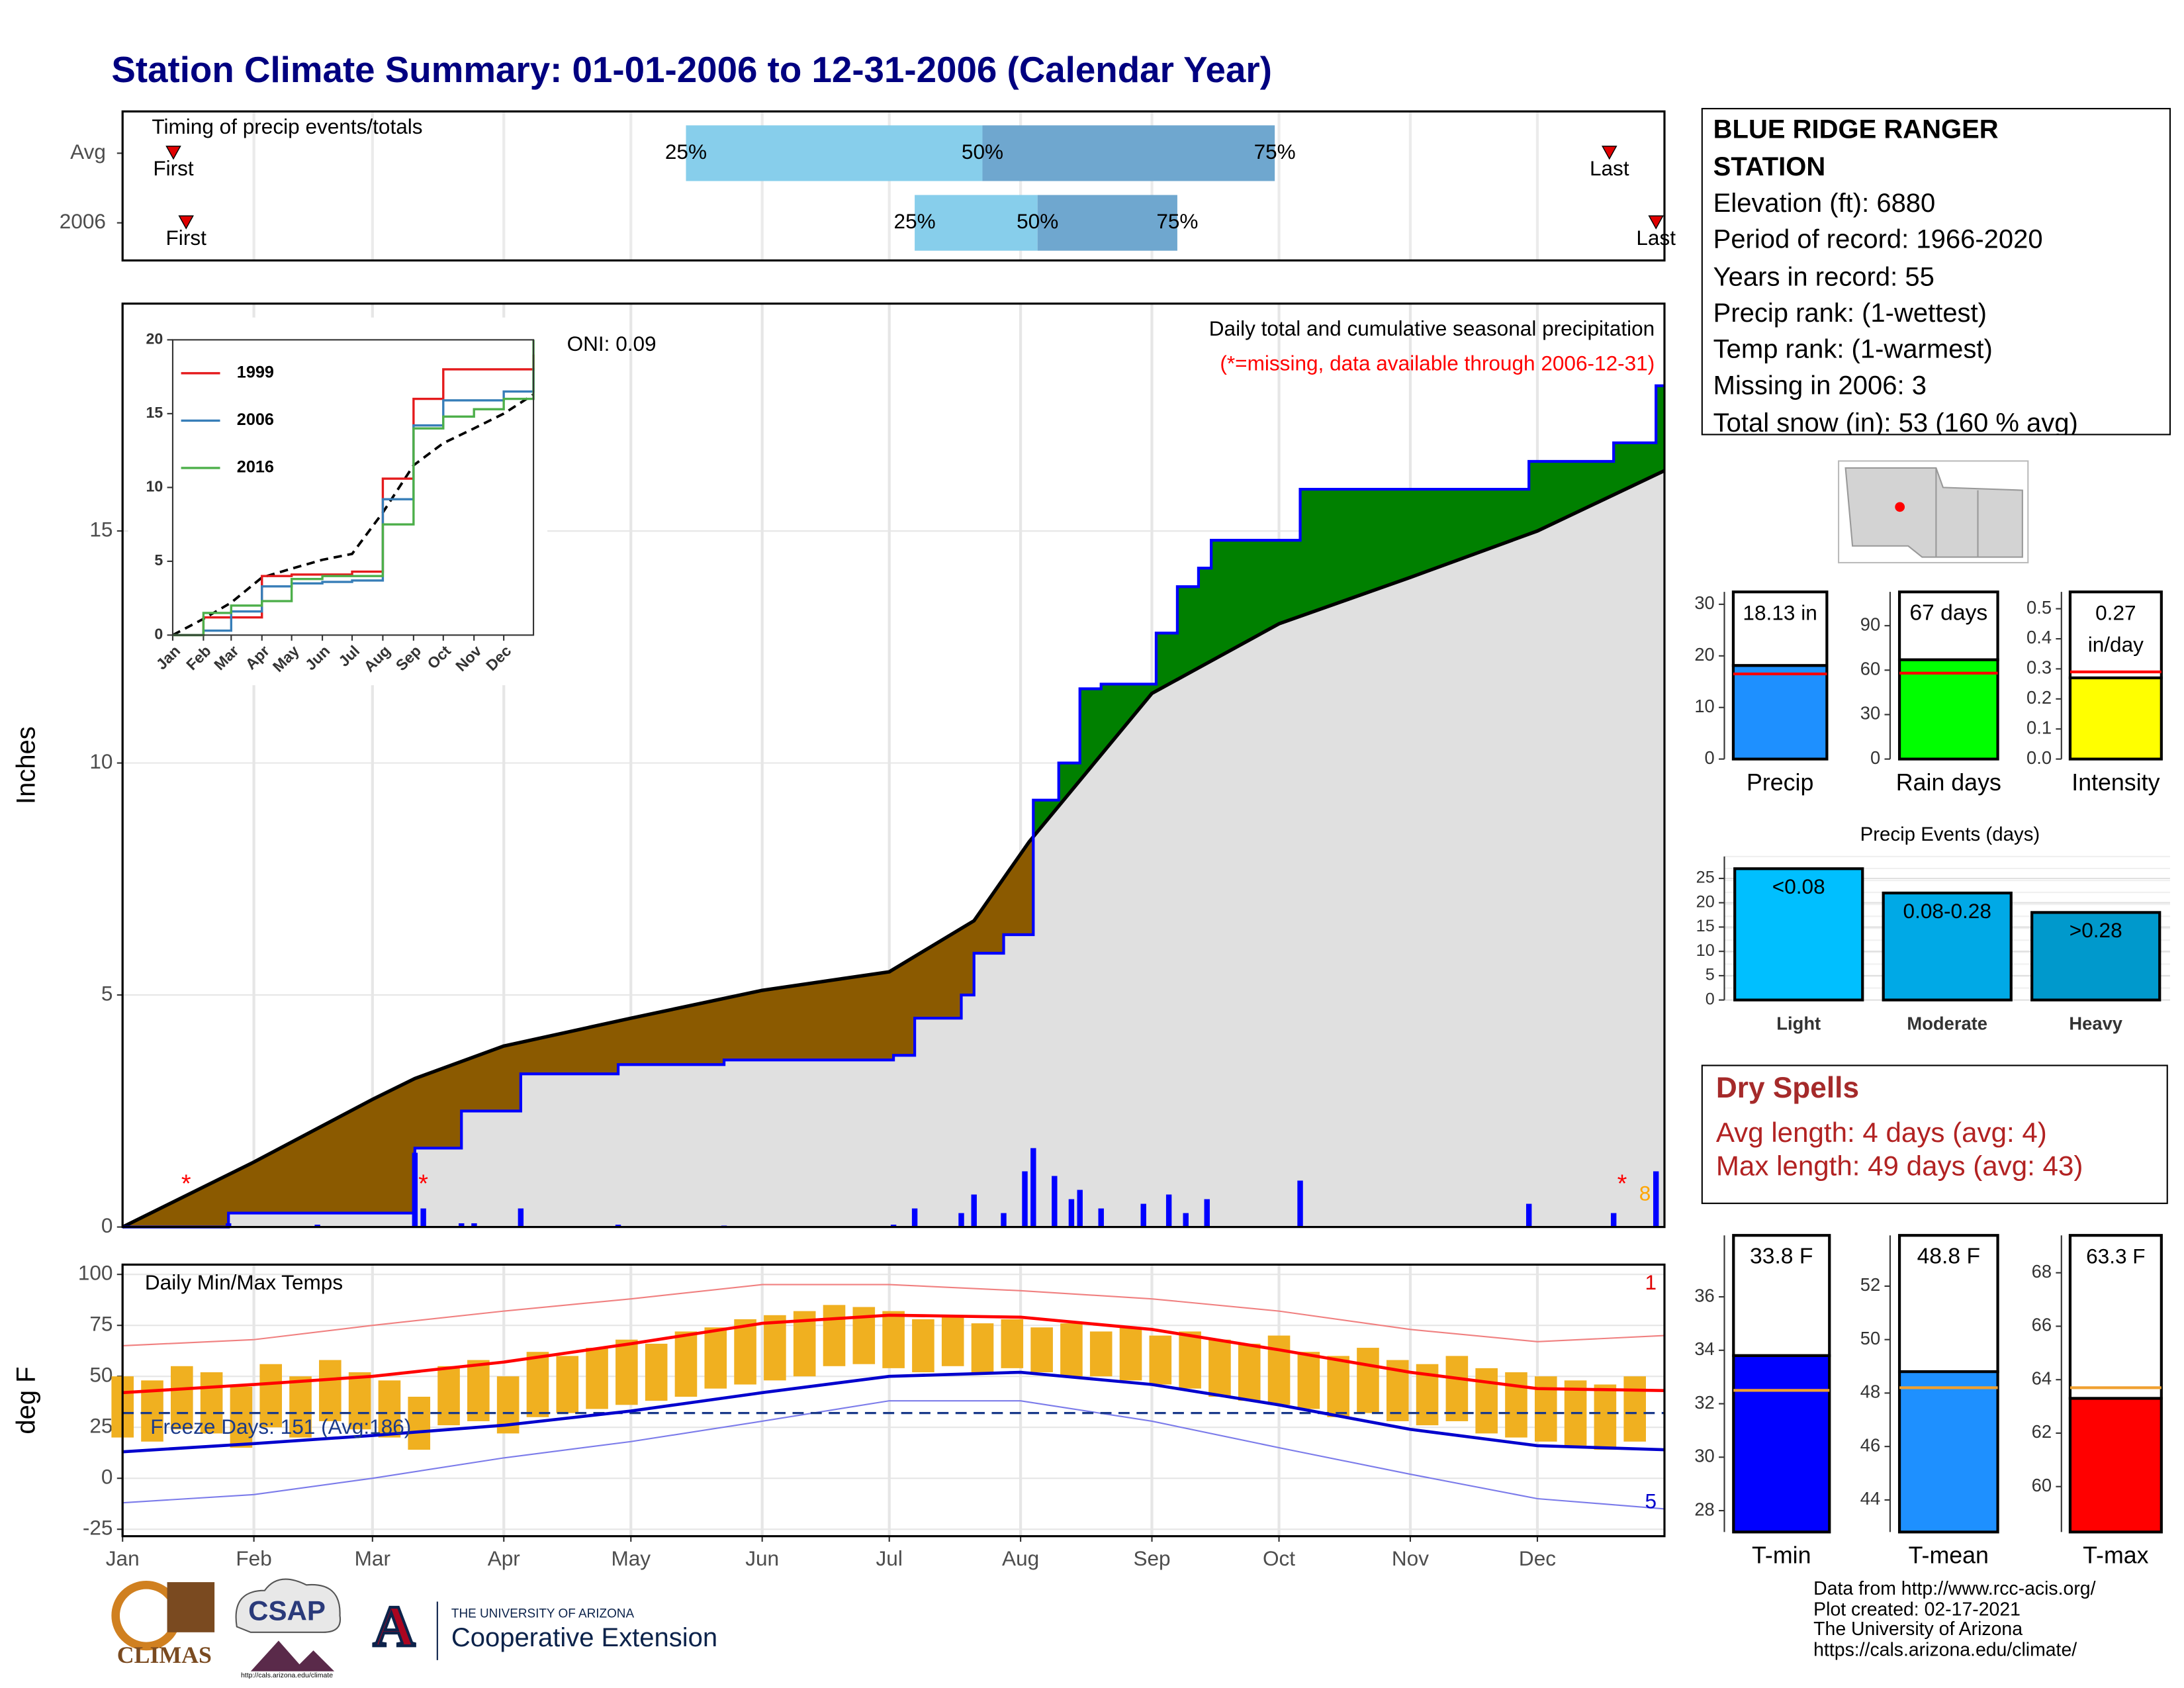  I want to click on value-label-box-body: 67 days, so click(1948, 627).